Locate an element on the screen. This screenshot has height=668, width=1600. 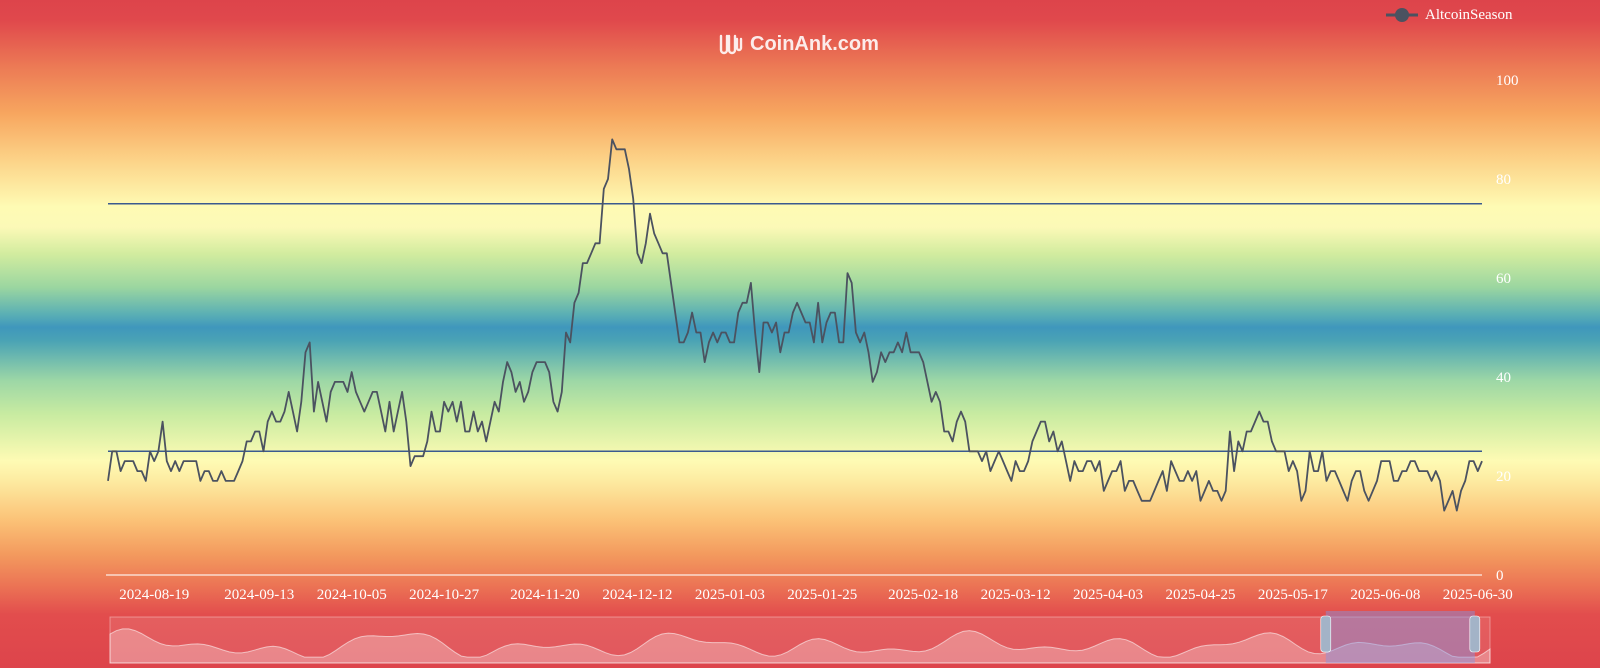
slider-end-handle is located at coordinates (1475, 634).